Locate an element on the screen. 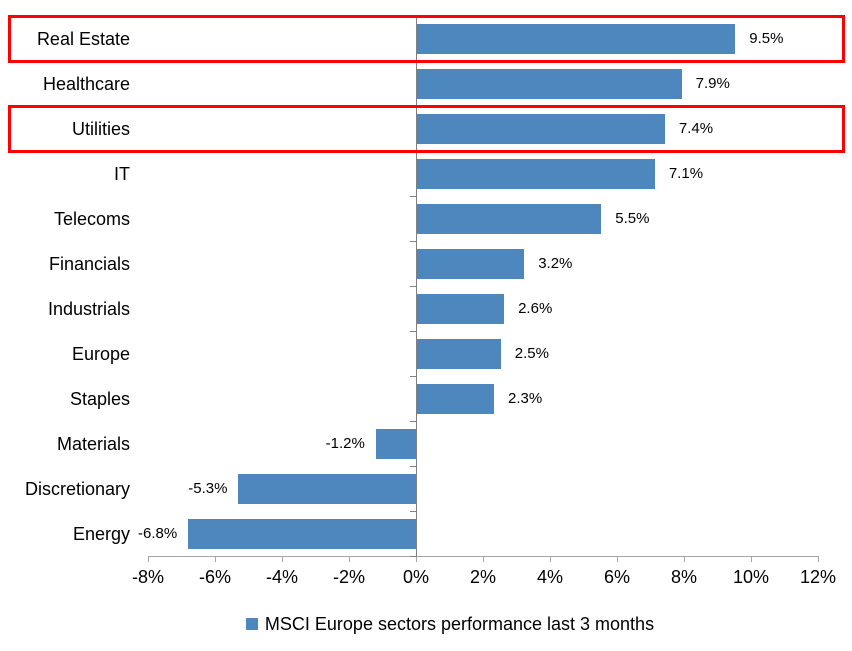 This screenshot has height=651, width=852. x-tick-label: 0% is located at coordinates (415, 577).